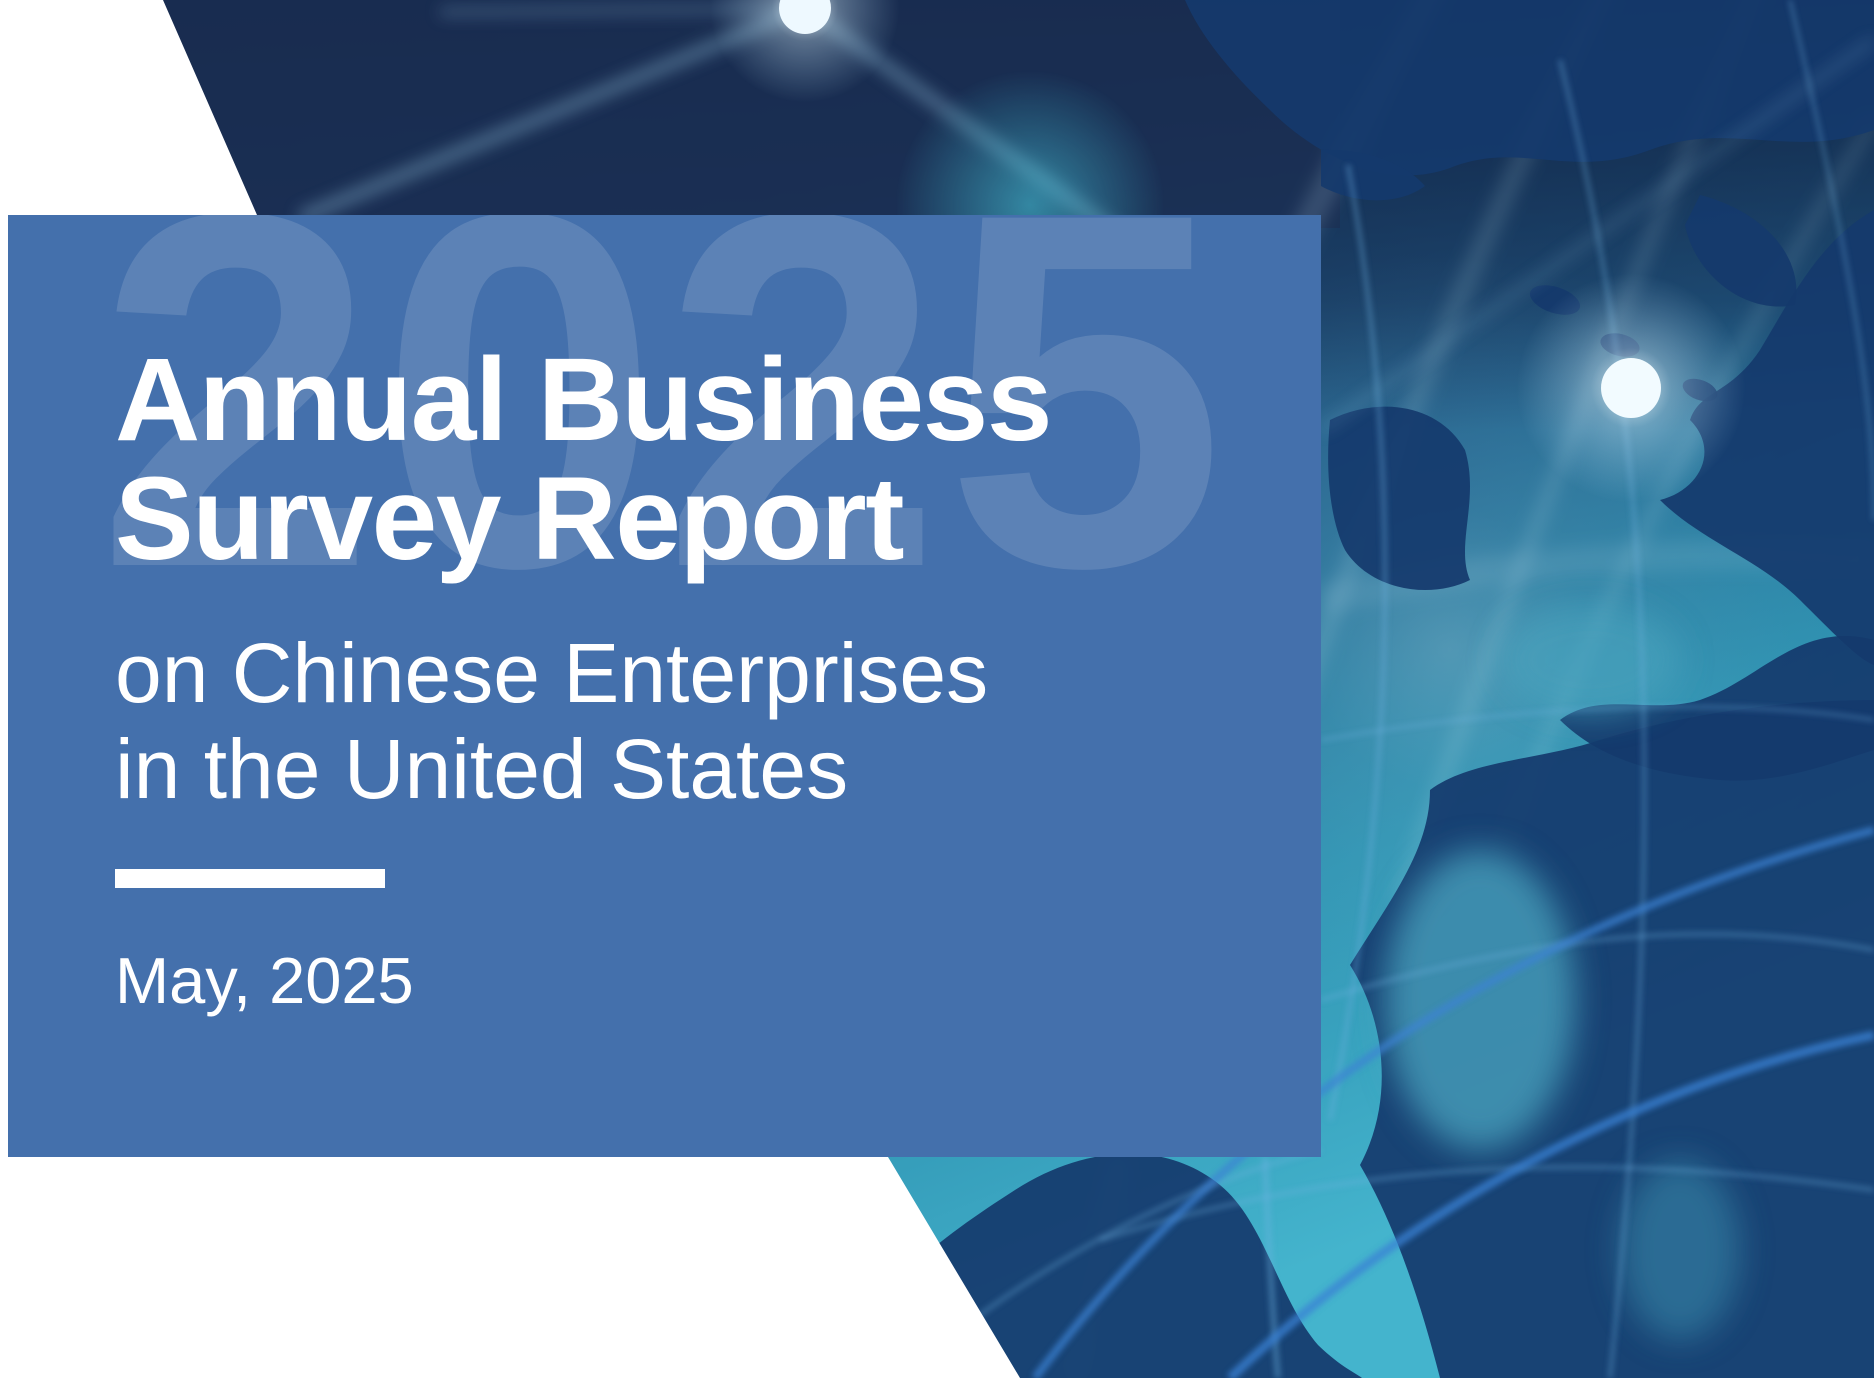  I want to click on publication-date: May, 2025, so click(264, 980).